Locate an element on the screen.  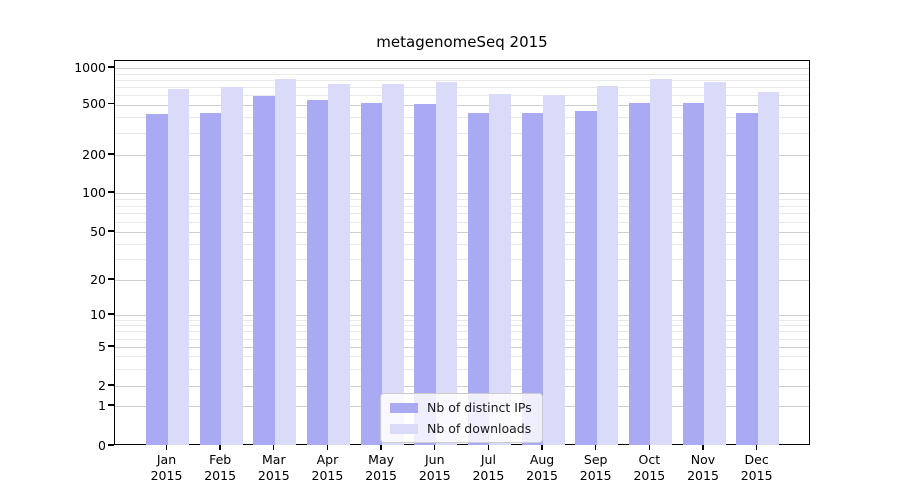
y-tick-label: 50 is located at coordinates (98, 231).